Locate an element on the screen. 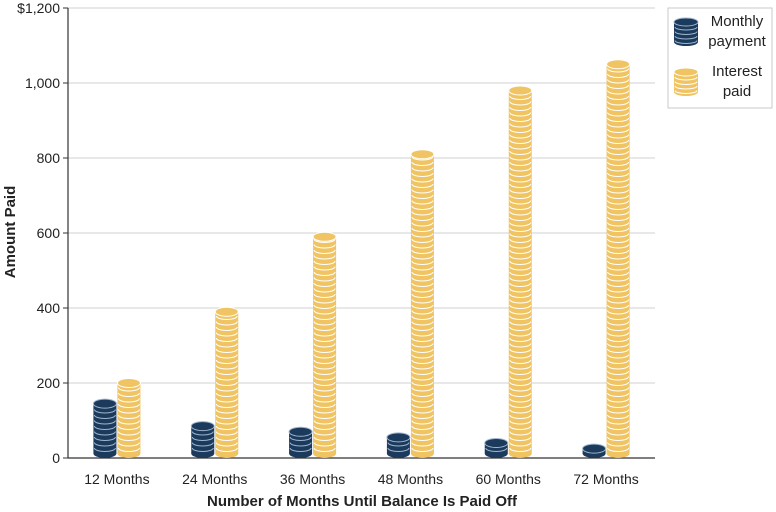 The width and height of the screenshot is (776, 512). y-tick-label: 600 is located at coordinates (49, 233).